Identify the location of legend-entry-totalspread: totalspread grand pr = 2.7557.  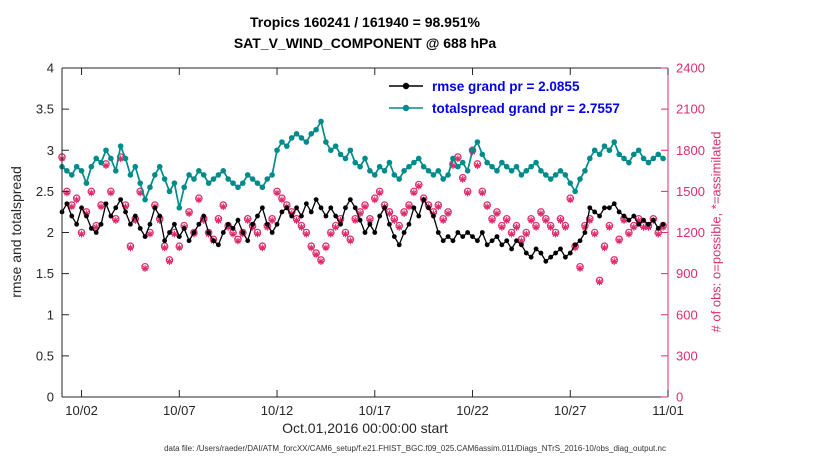
(504, 108).